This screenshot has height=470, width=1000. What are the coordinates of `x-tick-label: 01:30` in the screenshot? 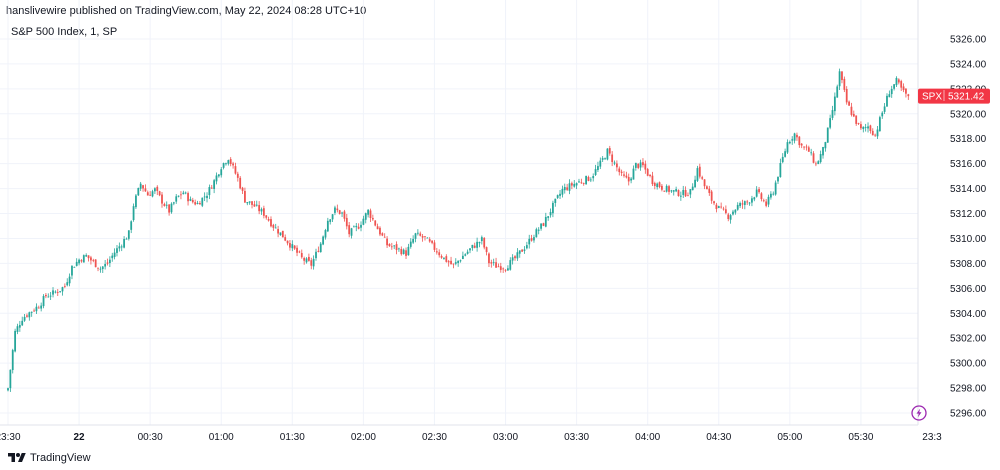 It's located at (292, 437).